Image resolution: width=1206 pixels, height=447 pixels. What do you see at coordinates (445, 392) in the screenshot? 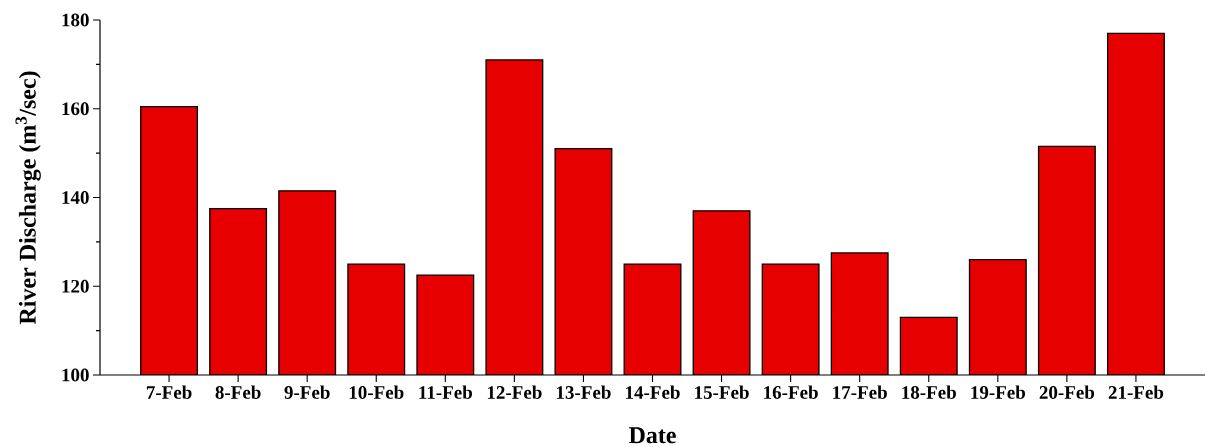
I see `x-tick-label: 11-Feb` at bounding box center [445, 392].